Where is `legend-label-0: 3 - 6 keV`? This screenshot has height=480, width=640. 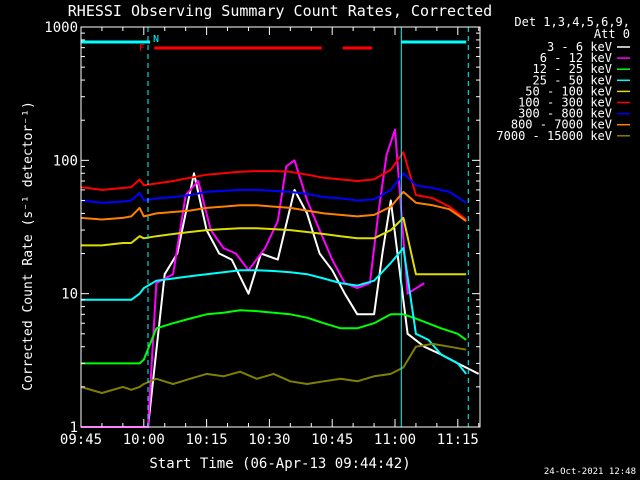
legend-label-0: 3 - 6 keV is located at coordinates (579, 47).